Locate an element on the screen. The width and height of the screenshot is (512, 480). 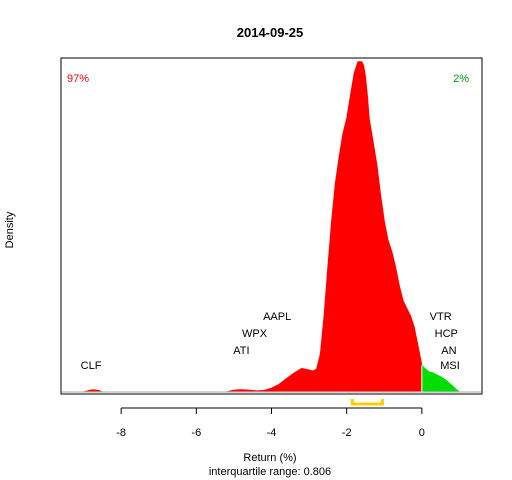
x-tick-label: -2 is located at coordinates (347, 433).